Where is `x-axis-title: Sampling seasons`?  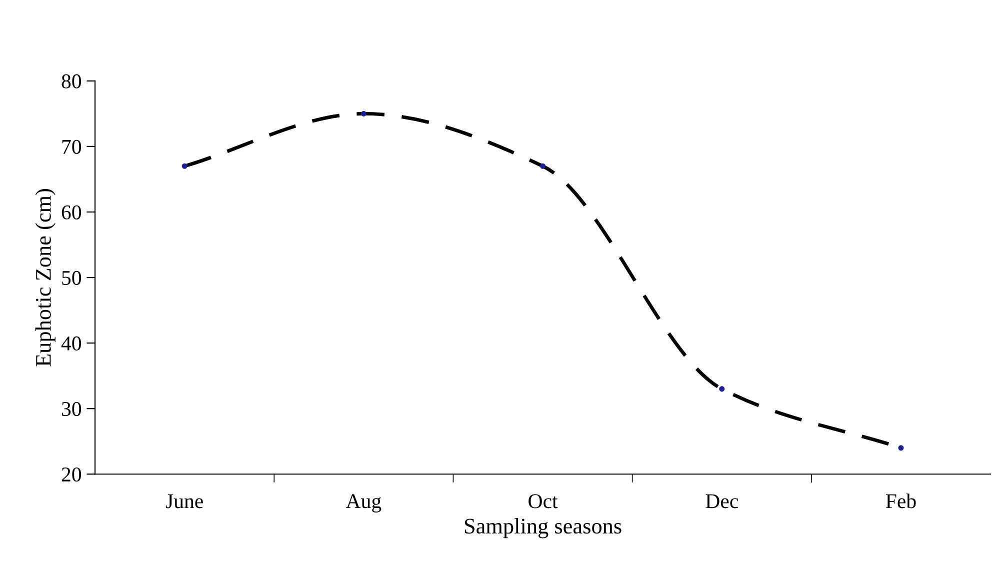 x-axis-title: Sampling seasons is located at coordinates (543, 528).